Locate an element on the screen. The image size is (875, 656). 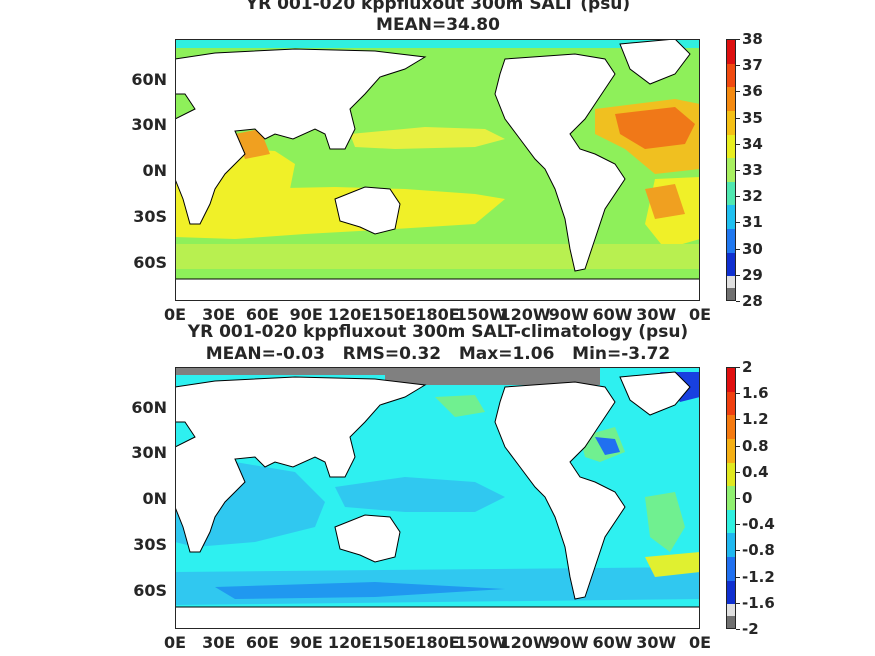
south-atlantic-green is located at coordinates (665, 522).